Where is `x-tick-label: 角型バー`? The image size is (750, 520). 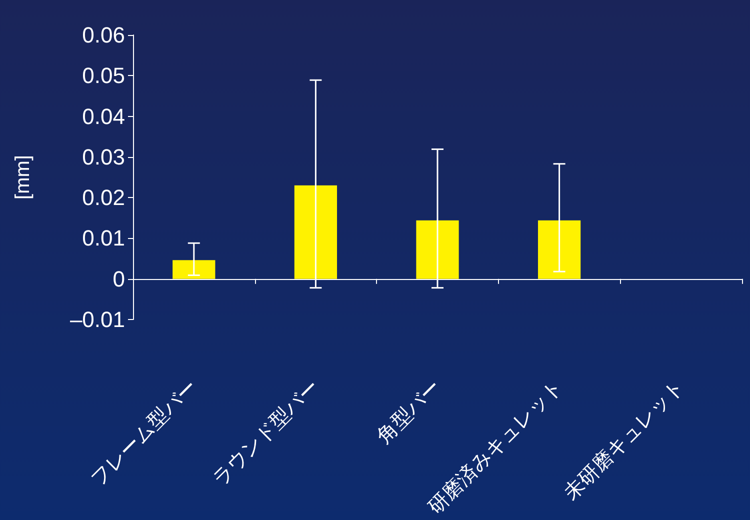 x-tick-label: 角型バー is located at coordinates (409, 412).